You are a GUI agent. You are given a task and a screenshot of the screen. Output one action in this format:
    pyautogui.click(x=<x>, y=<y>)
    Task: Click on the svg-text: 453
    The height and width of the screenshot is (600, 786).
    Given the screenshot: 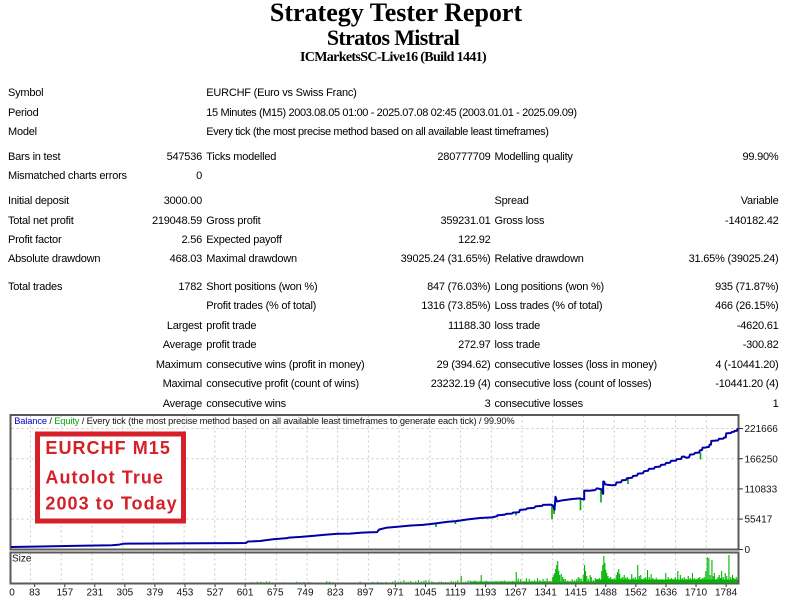 What is the action you would take?
    pyautogui.click(x=185, y=592)
    